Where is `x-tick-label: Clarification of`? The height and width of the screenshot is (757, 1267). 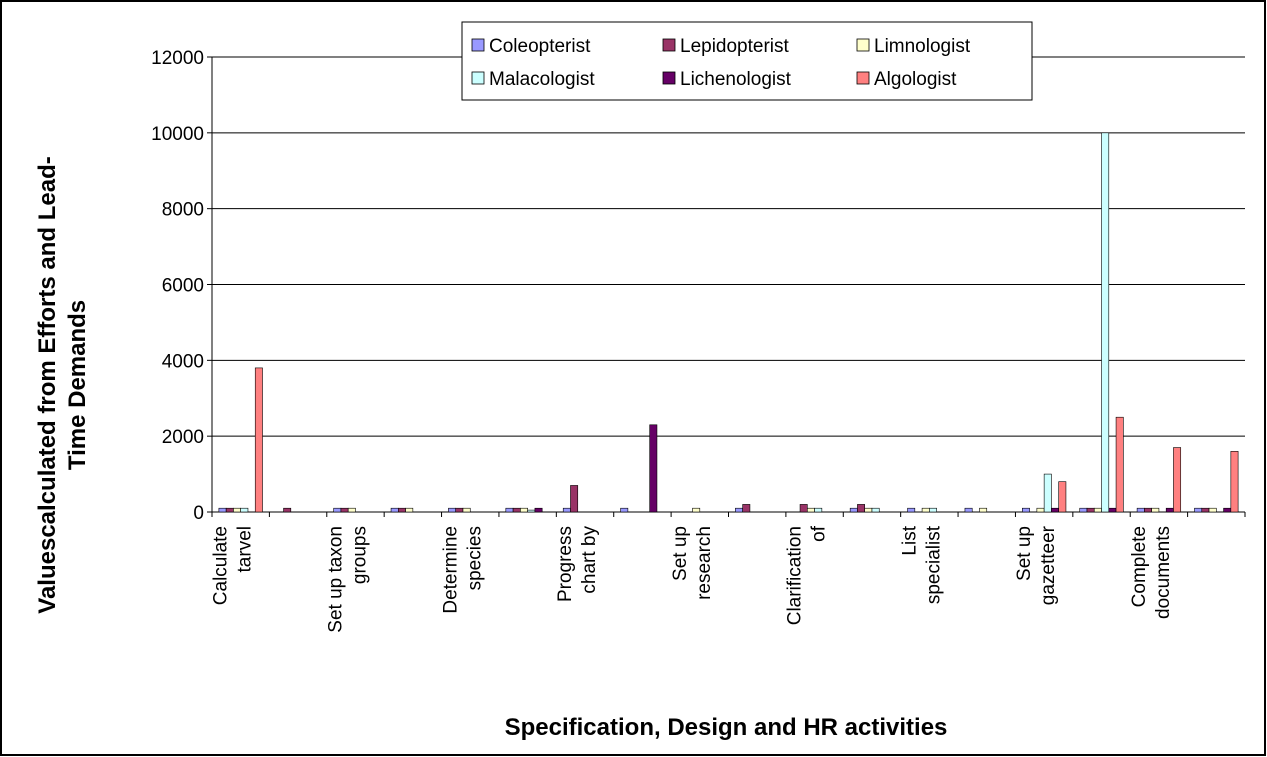 x-tick-label: Clarification of is located at coordinates (807, 575).